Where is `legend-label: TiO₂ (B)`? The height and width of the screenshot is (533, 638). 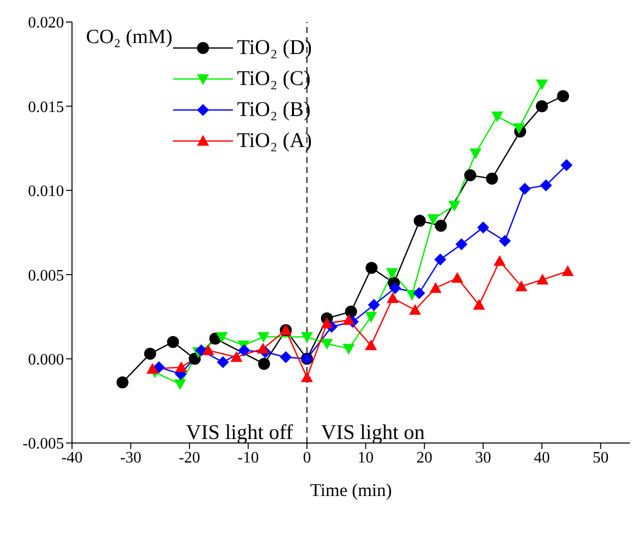
legend-label: TiO₂ (B) is located at coordinates (274, 109).